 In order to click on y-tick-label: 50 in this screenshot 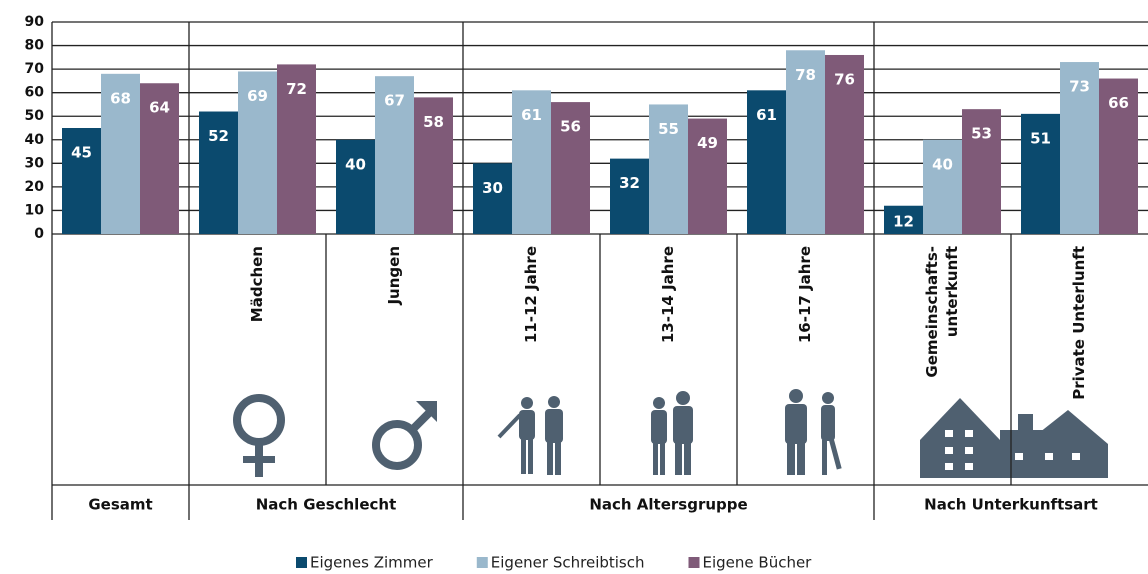, I will do `click(35, 116)`.